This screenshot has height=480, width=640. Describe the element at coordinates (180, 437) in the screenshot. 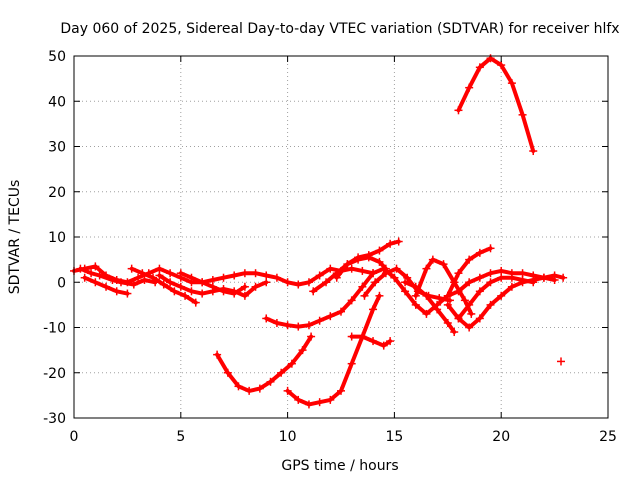

I see `x-tick-label: 5` at that location.